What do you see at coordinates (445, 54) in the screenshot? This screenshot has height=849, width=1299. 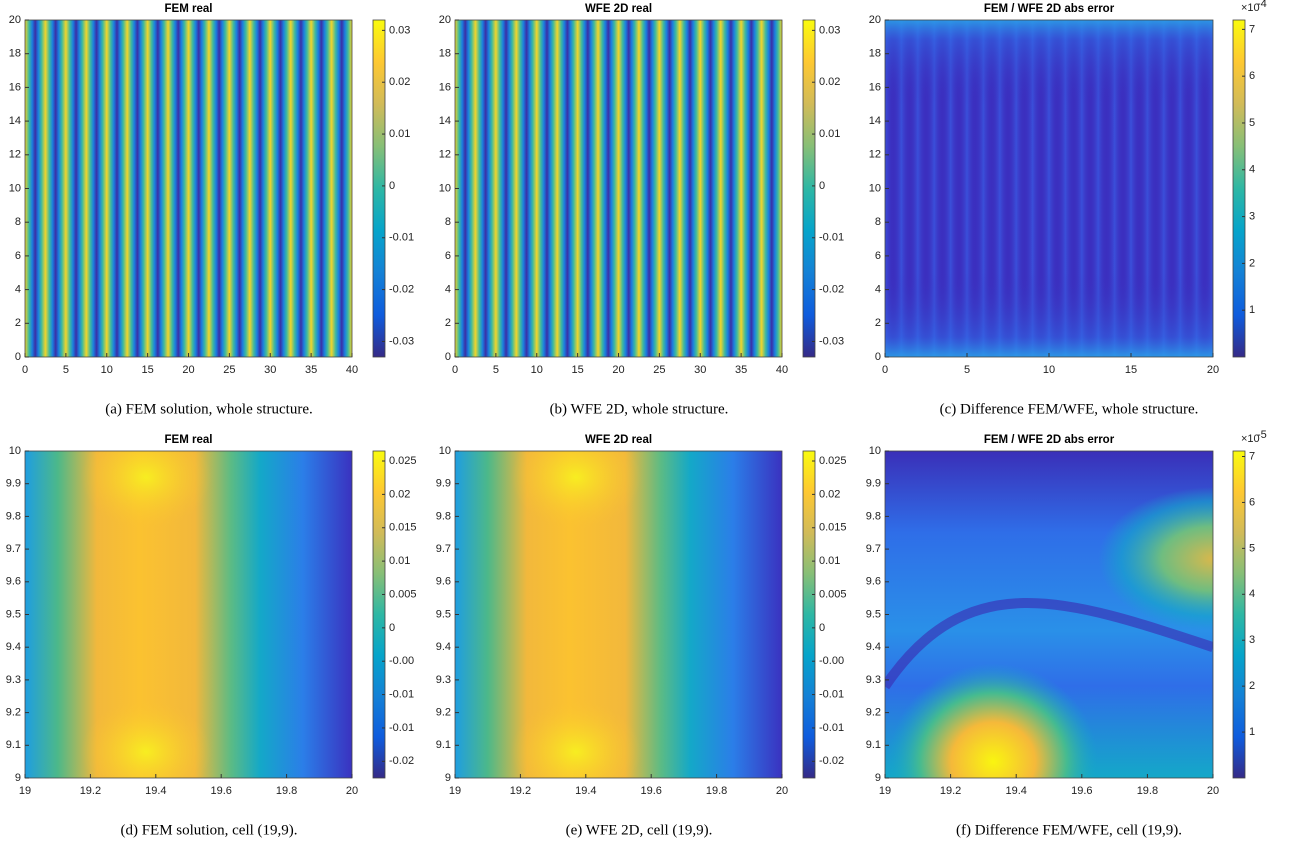 I see `y-tick-label: 18` at bounding box center [445, 54].